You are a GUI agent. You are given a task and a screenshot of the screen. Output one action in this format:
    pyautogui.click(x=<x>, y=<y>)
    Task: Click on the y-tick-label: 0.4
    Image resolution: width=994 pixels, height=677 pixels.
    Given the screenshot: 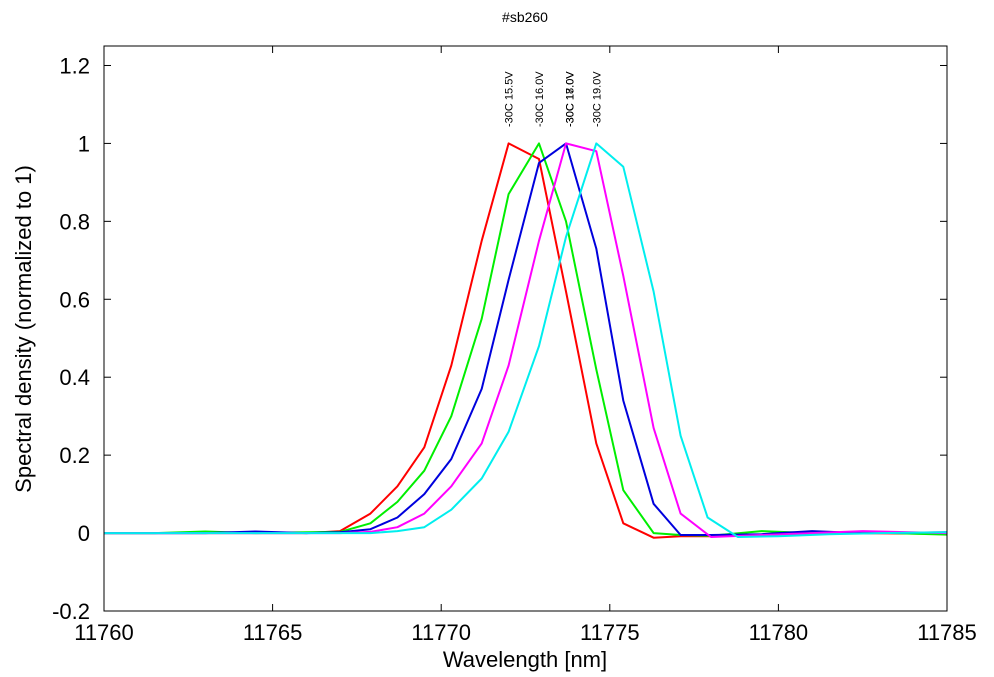 What is the action you would take?
    pyautogui.click(x=74, y=377)
    